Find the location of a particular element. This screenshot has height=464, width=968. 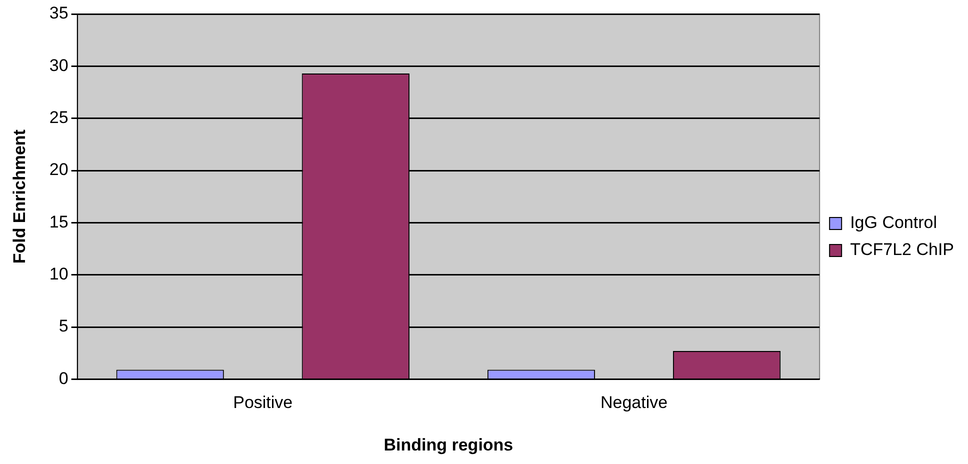

y-tick-label: 30 is located at coordinates (58, 65).